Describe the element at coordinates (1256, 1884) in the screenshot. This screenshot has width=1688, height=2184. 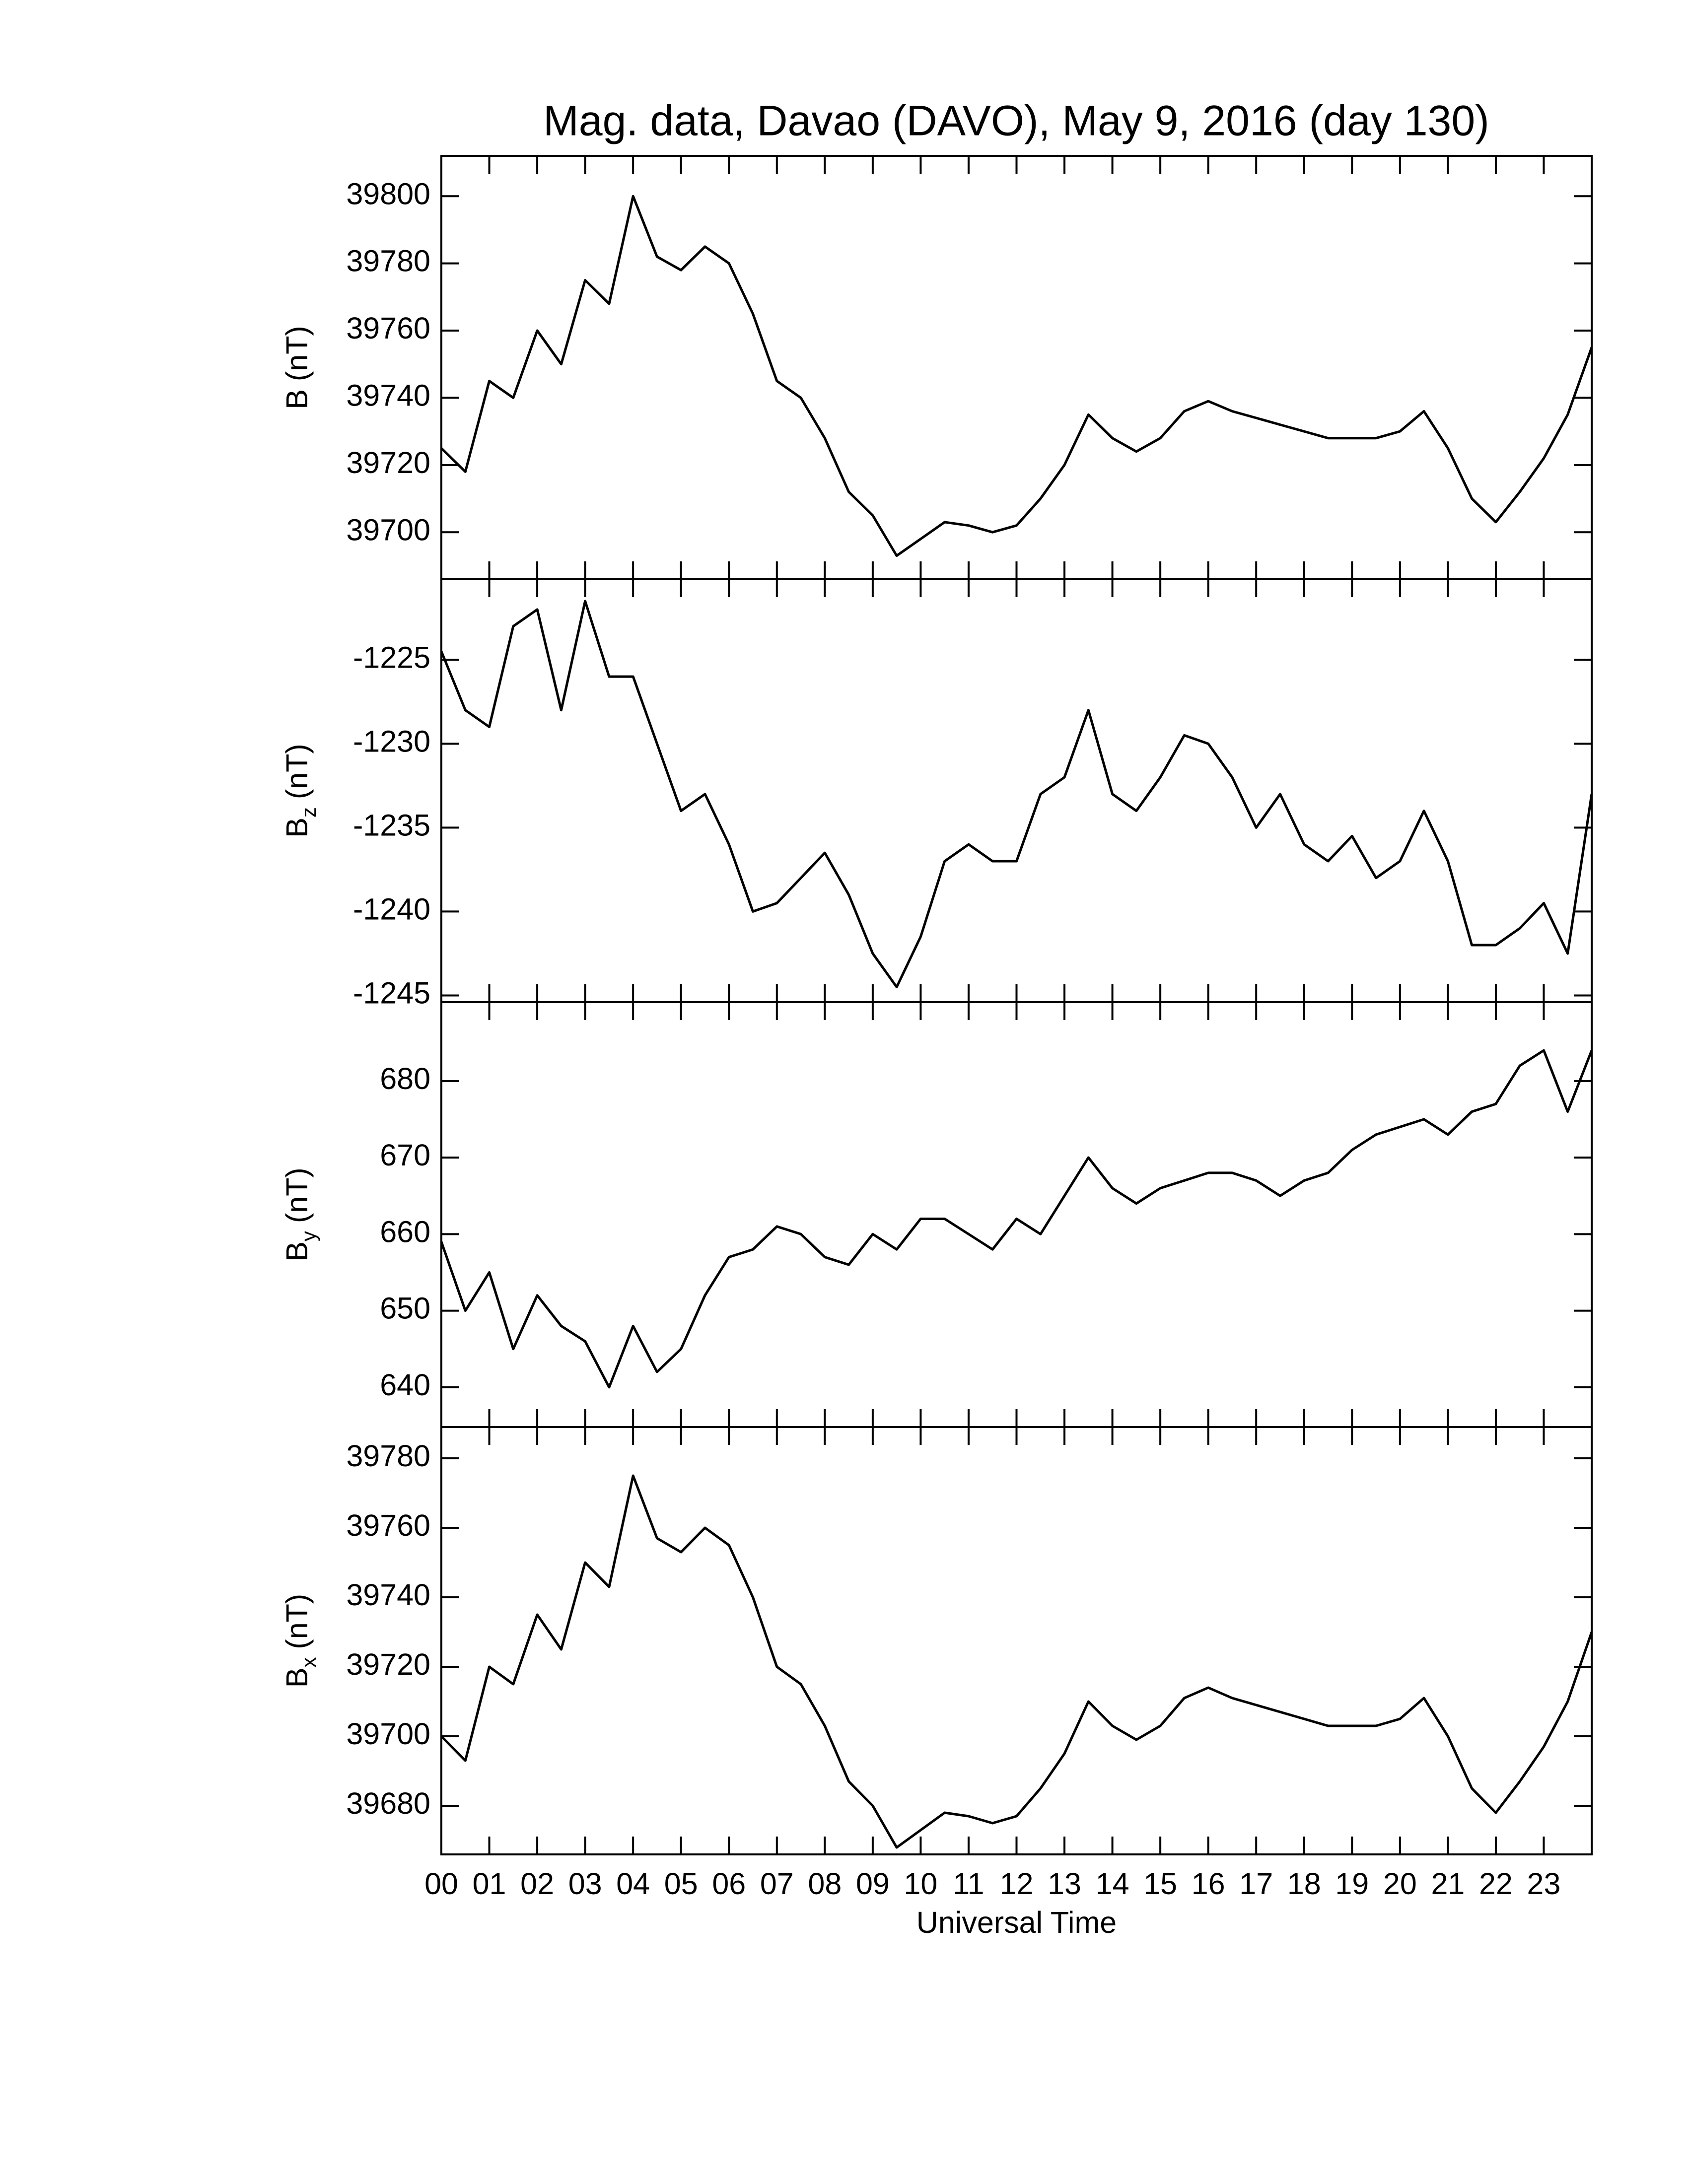
I see `x-tick-label: 17` at that location.